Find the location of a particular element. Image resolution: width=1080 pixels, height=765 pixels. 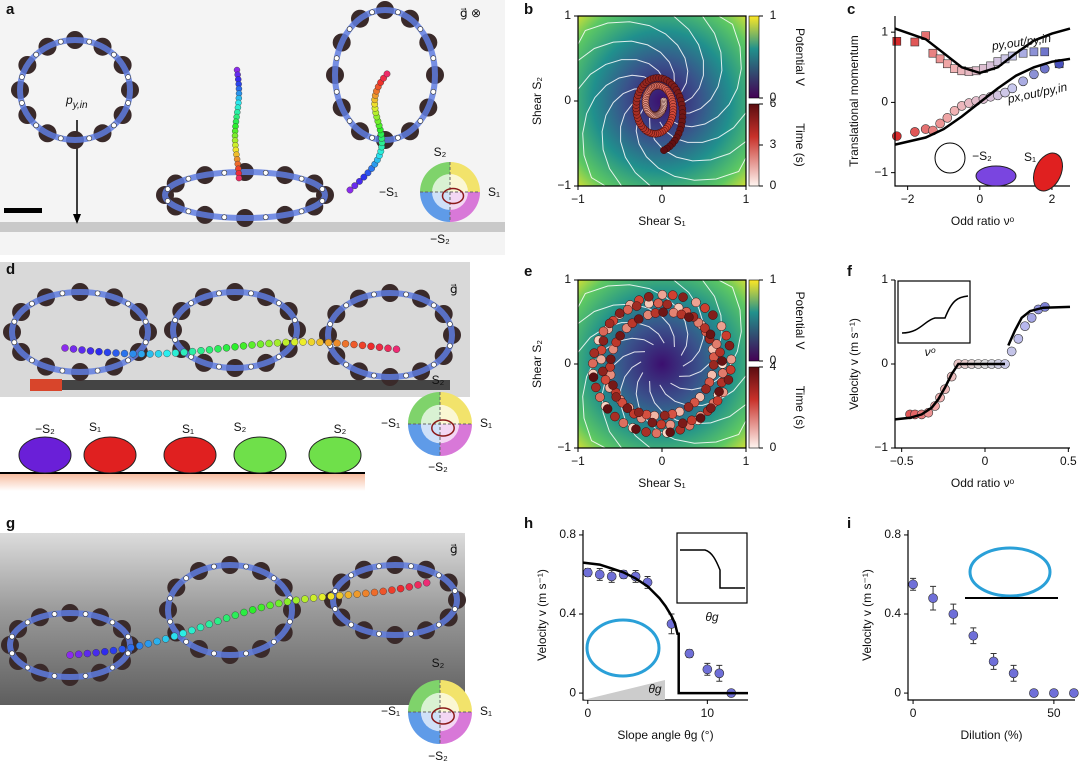

mode-label: −S₂ is located at coordinates (45, 429).